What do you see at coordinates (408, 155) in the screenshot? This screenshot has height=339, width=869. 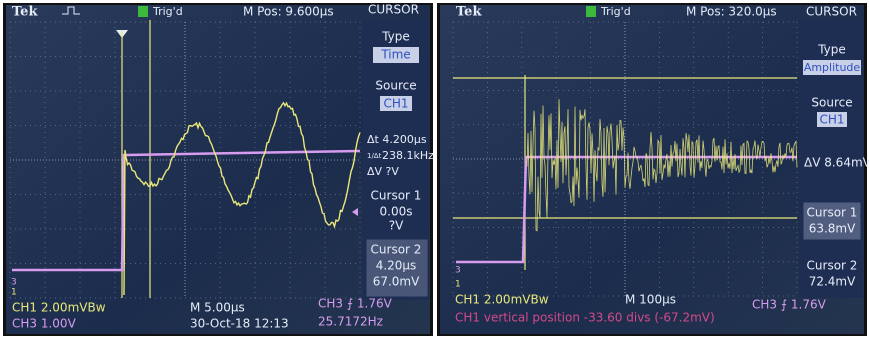 I see `frequency: 238.1kHz` at bounding box center [408, 155].